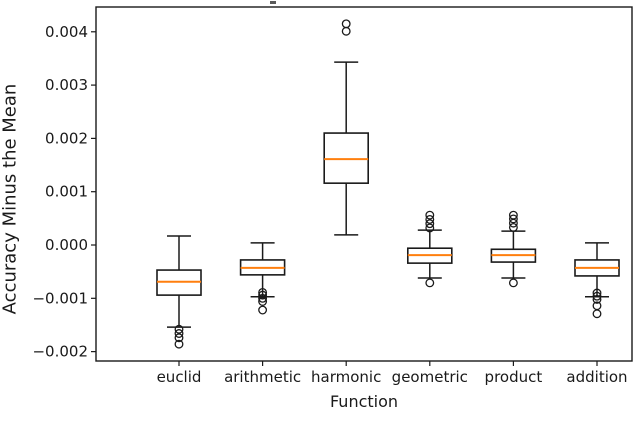  Describe the element at coordinates (596, 377) in the screenshot. I see `x-tick-label-addition: addition` at that location.